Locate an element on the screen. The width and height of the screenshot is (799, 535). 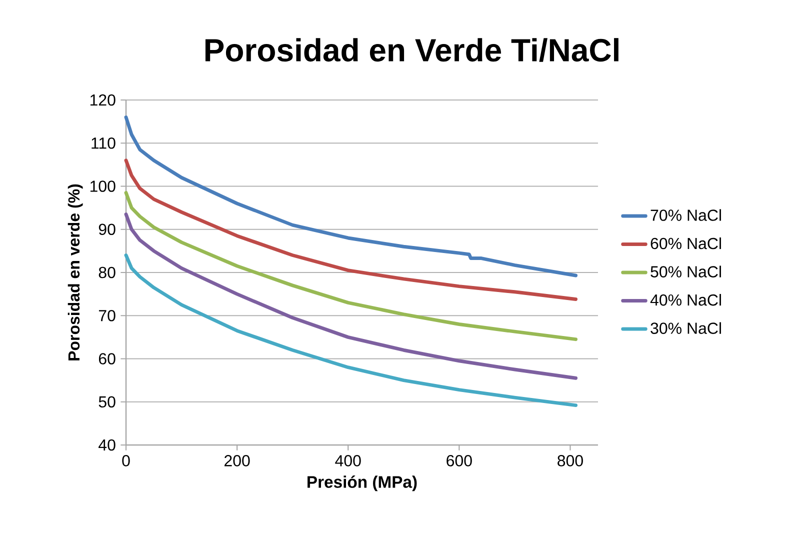
y-axis-title: Porosidad en verde (%) is located at coordinates (75, 272).